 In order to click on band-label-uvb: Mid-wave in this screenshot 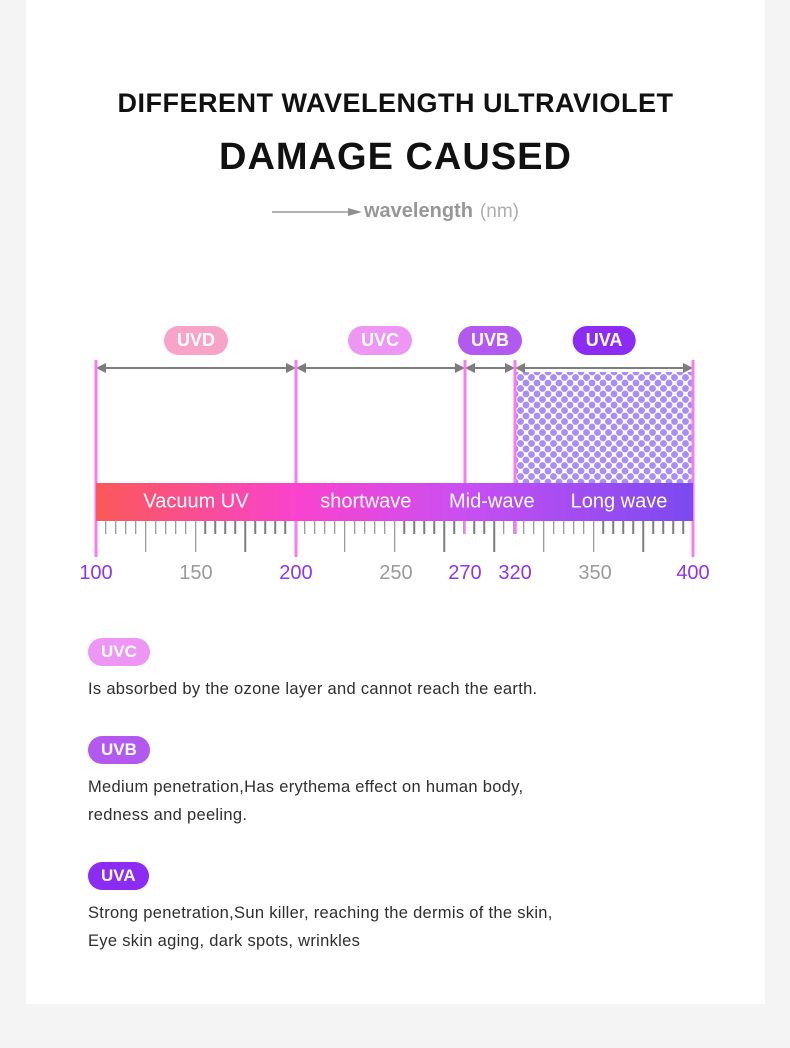, I will do `click(492, 501)`.